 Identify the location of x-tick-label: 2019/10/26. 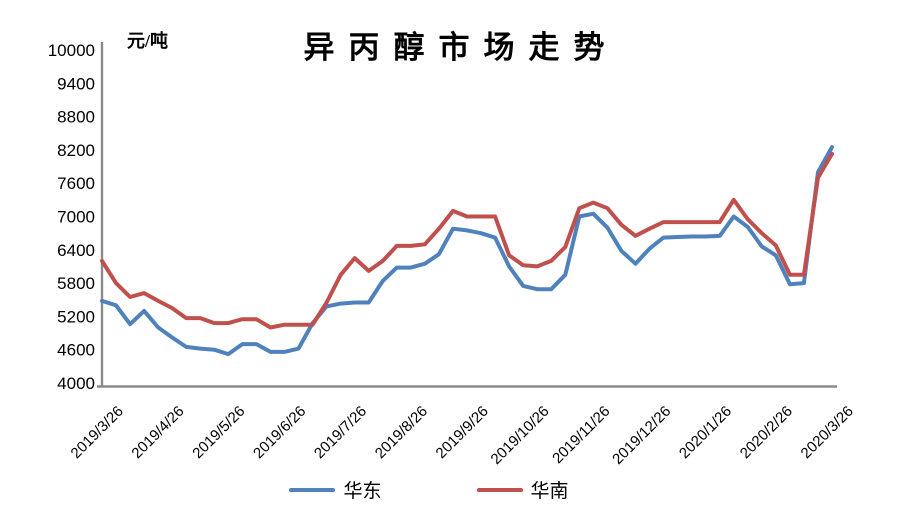
(520, 435).